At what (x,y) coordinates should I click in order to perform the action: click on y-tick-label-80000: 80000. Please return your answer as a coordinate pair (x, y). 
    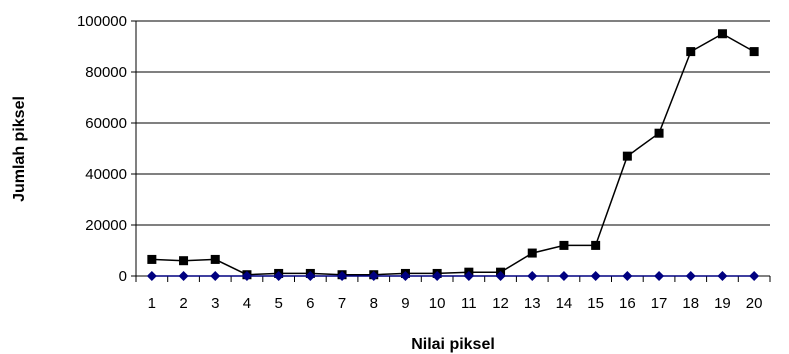
    Looking at the image, I should click on (106, 72).